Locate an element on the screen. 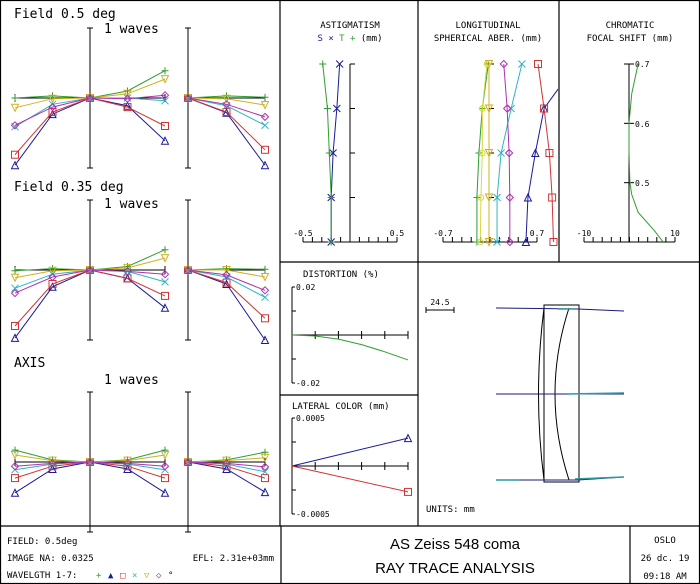  lateral-color-plot is located at coordinates (352, 466).